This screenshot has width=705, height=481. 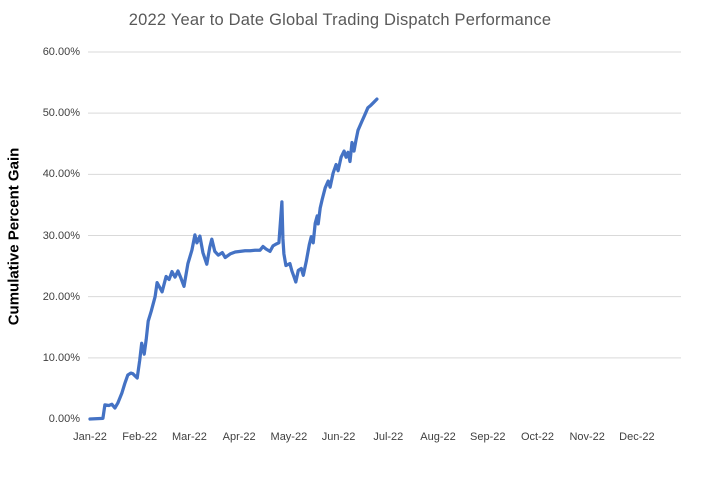 What do you see at coordinates (537, 437) in the screenshot?
I see `x-axis-tick-label: Oct-22` at bounding box center [537, 437].